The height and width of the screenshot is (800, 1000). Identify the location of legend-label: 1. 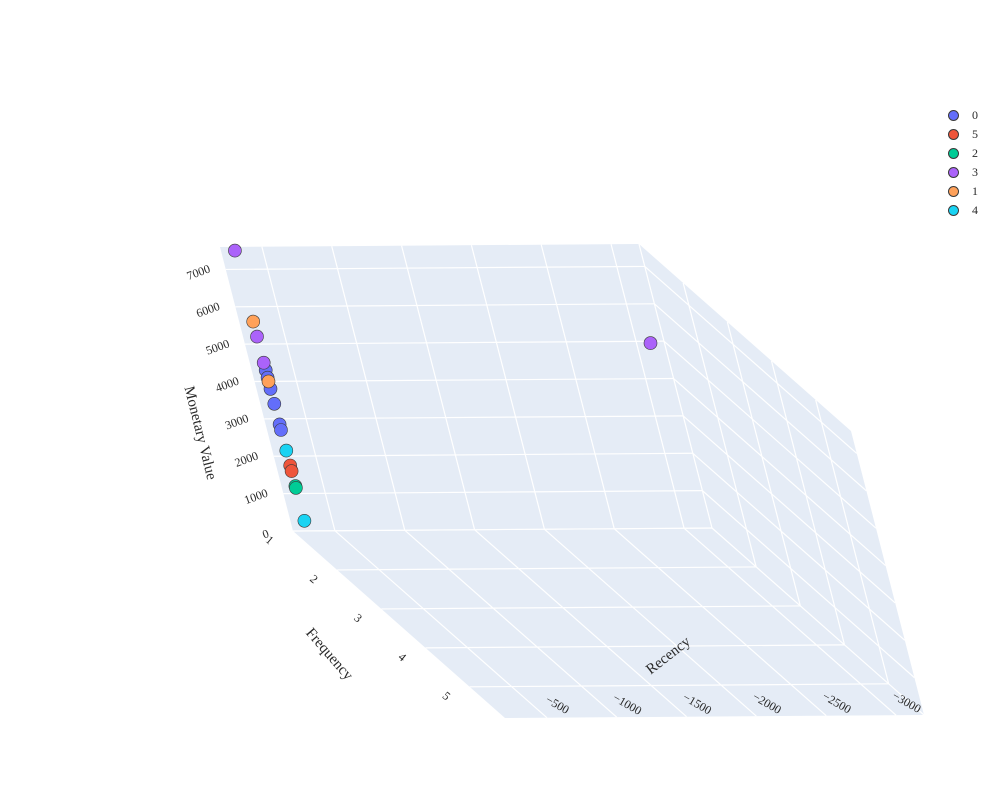
(975, 191).